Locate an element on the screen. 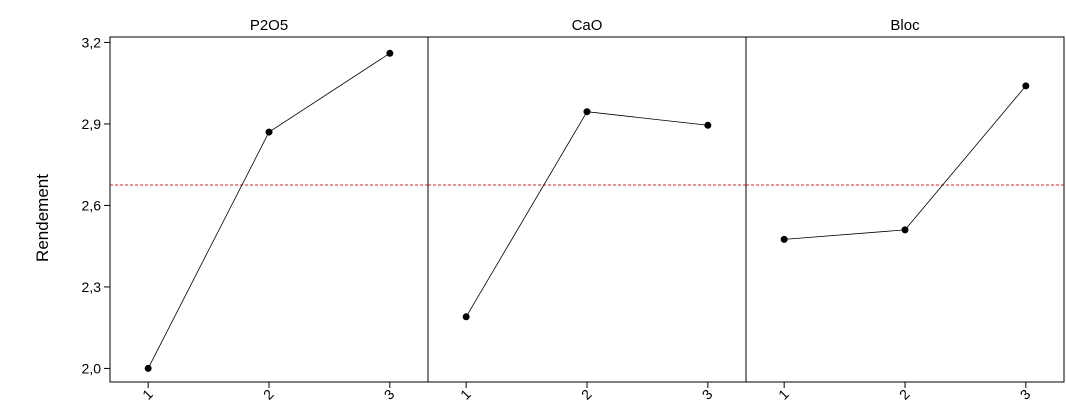 The image size is (1066, 405). panel-title: P2O5 is located at coordinates (269, 25).